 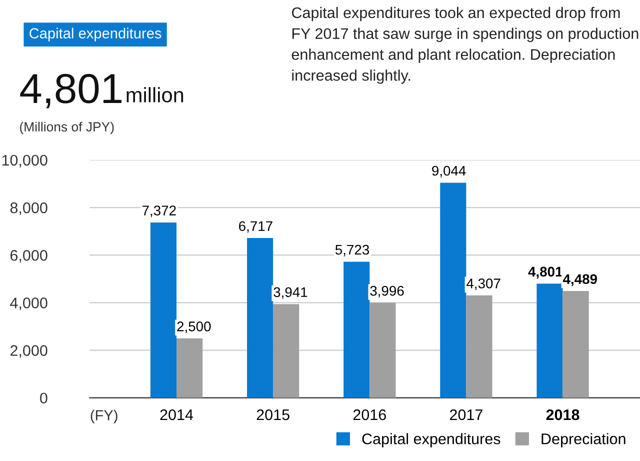 What do you see at coordinates (466, 414) in the screenshot?
I see `x-tick-label: 2017` at bounding box center [466, 414].